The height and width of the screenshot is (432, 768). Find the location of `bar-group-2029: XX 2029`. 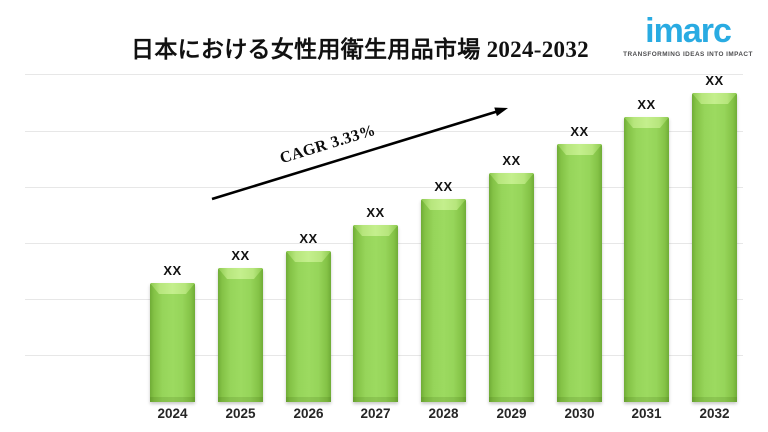

bar-group-2029: XX 2029 is located at coordinates (511, 287).